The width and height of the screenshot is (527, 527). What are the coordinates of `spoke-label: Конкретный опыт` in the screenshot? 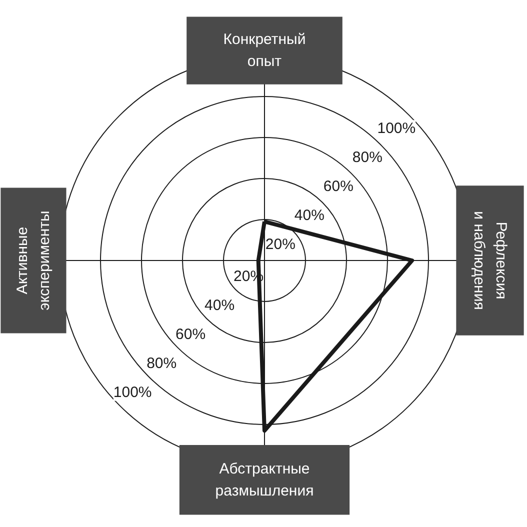 It's located at (264, 50).